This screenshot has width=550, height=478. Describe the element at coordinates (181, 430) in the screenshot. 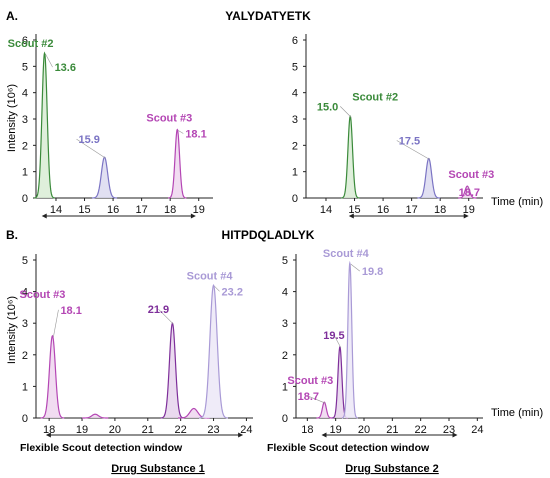

I see `x-tick-label: 22` at that location.